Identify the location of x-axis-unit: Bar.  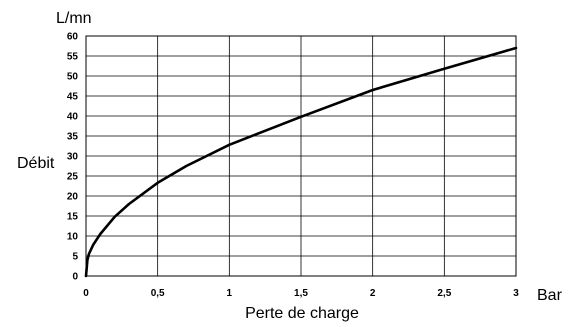
(550, 295).